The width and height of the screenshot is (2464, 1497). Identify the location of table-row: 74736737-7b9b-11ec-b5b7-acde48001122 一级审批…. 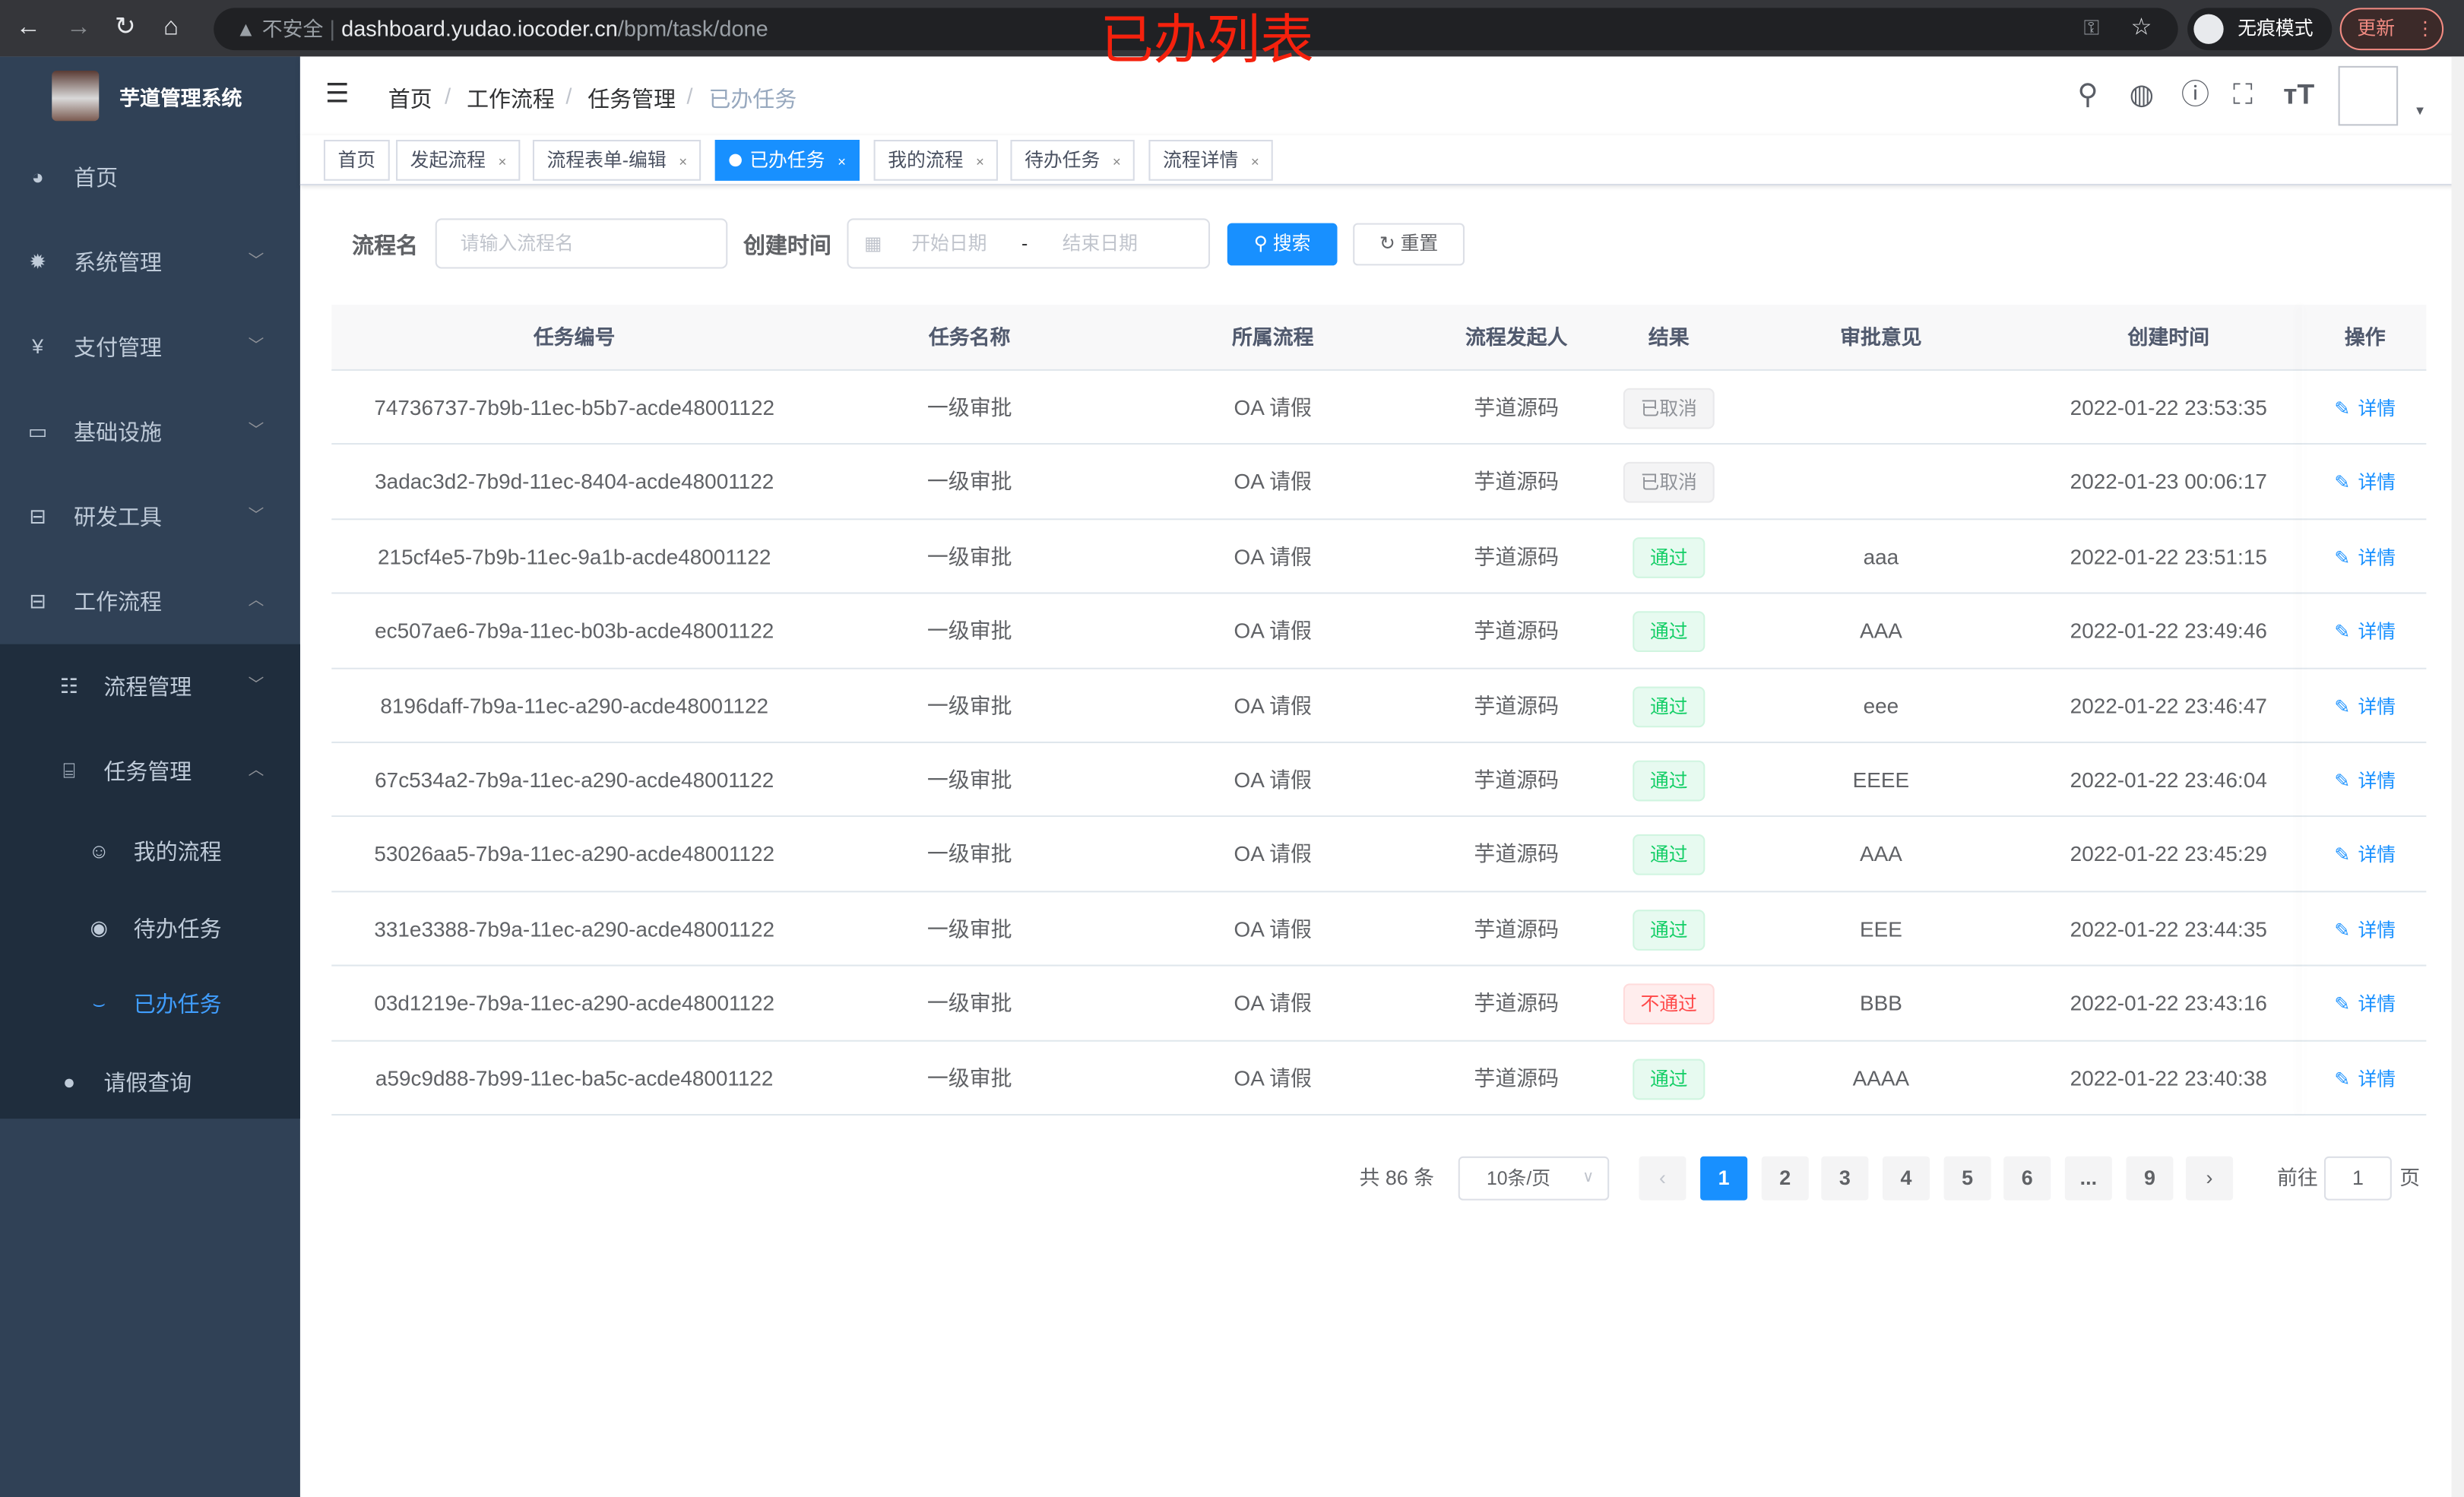
(1379, 407).